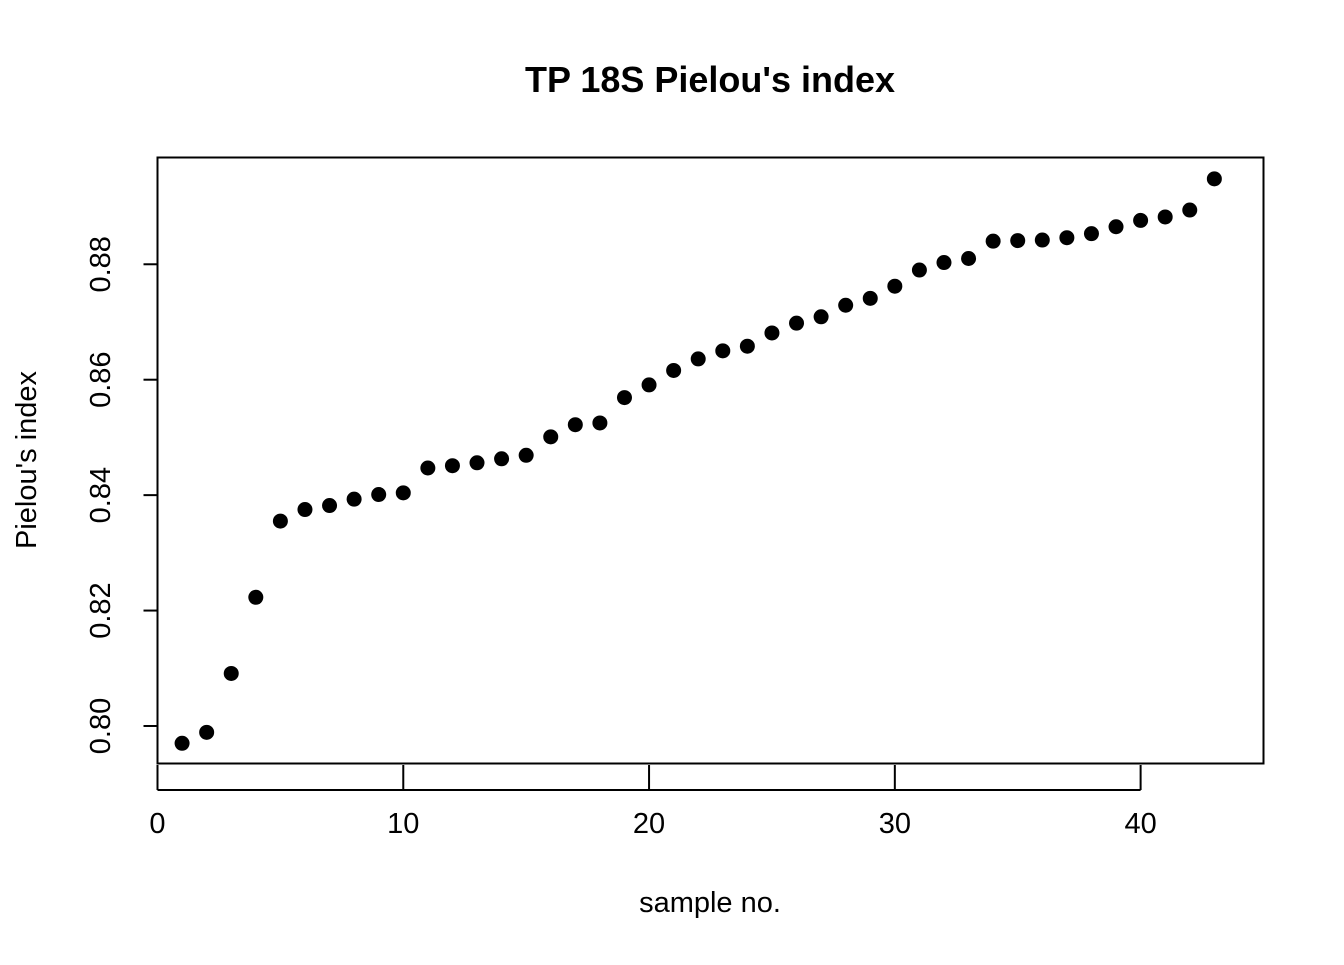 The image size is (1344, 965). I want to click on chart-title: TP 18S Pielou's index, so click(710, 79).